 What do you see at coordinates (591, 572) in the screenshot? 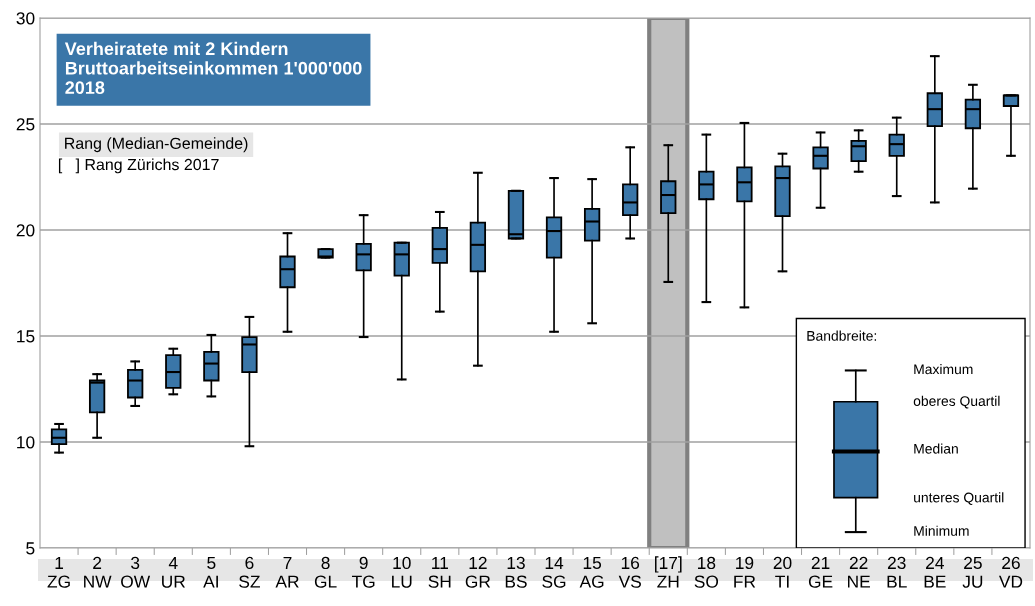
I see `x-tick-label: 15 AG` at bounding box center [591, 572].